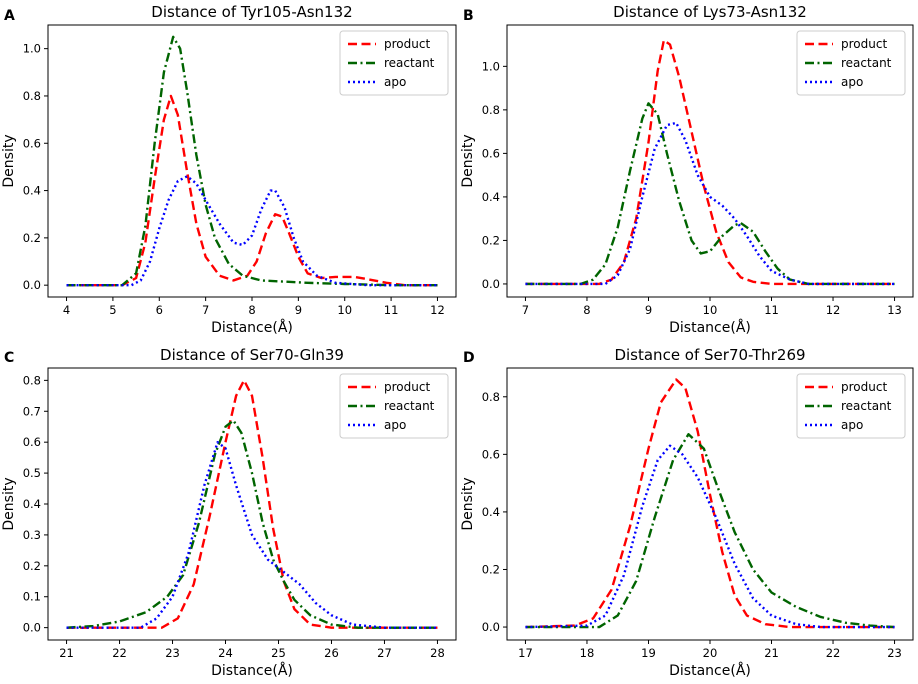 This screenshot has height=684, width=918. Describe the element at coordinates (66, 653) in the screenshot. I see `x-tick-label: 21` at that location.